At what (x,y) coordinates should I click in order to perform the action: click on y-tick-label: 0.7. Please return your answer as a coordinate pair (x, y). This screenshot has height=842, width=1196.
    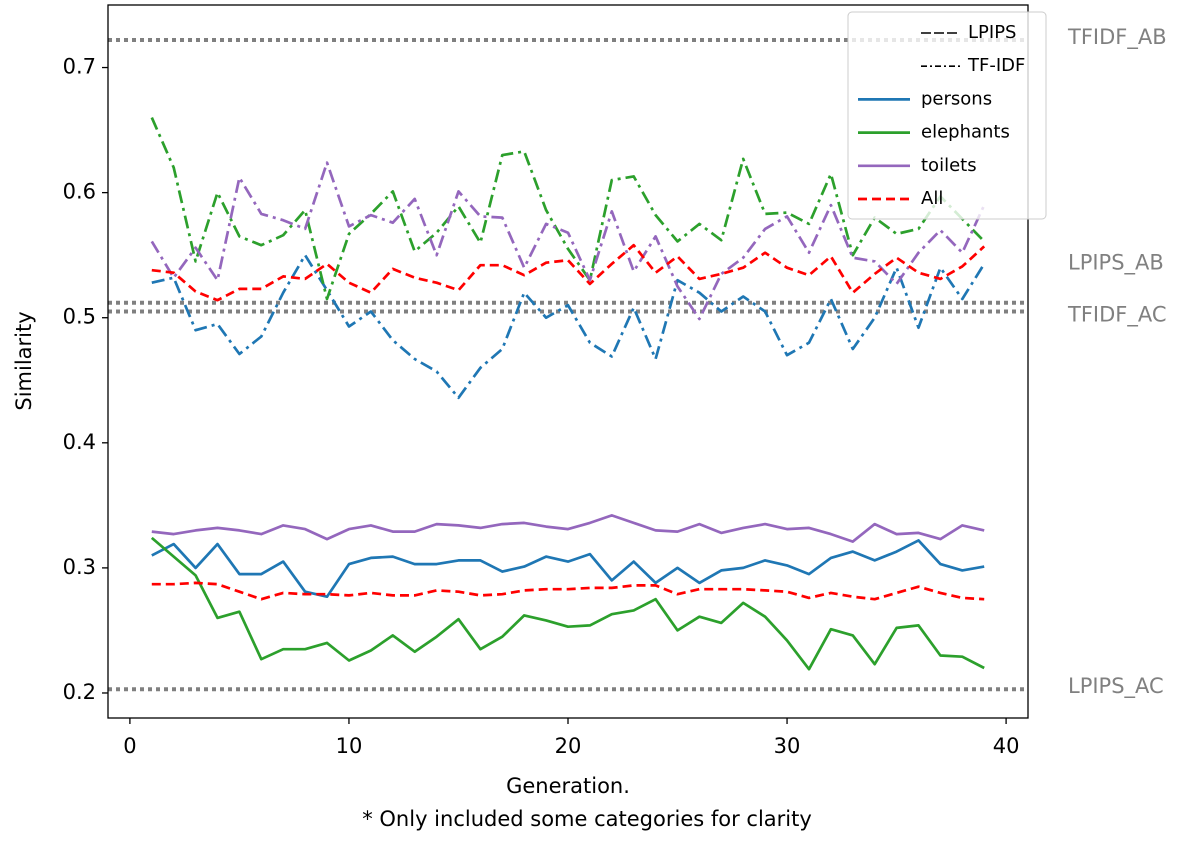
    Looking at the image, I should click on (79, 67).